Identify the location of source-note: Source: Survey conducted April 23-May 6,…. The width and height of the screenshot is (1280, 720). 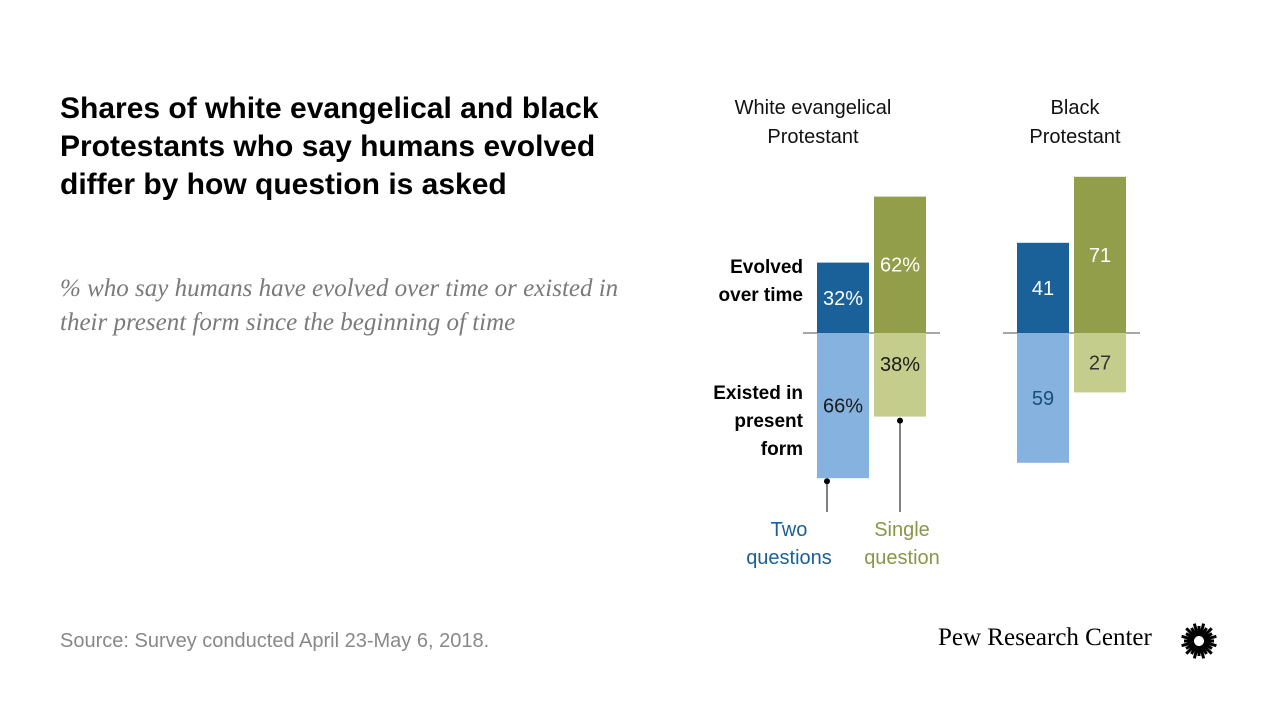
(275, 641).